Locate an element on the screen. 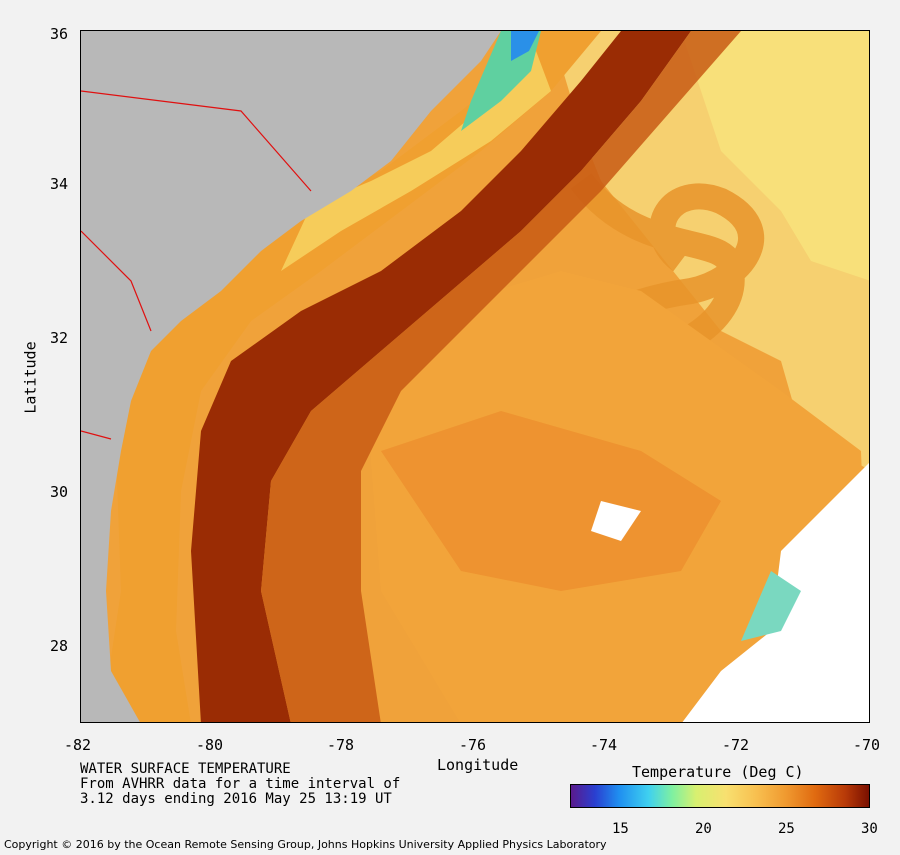 The image size is (900, 855). orange-water-band is located at coordinates (551, 501).